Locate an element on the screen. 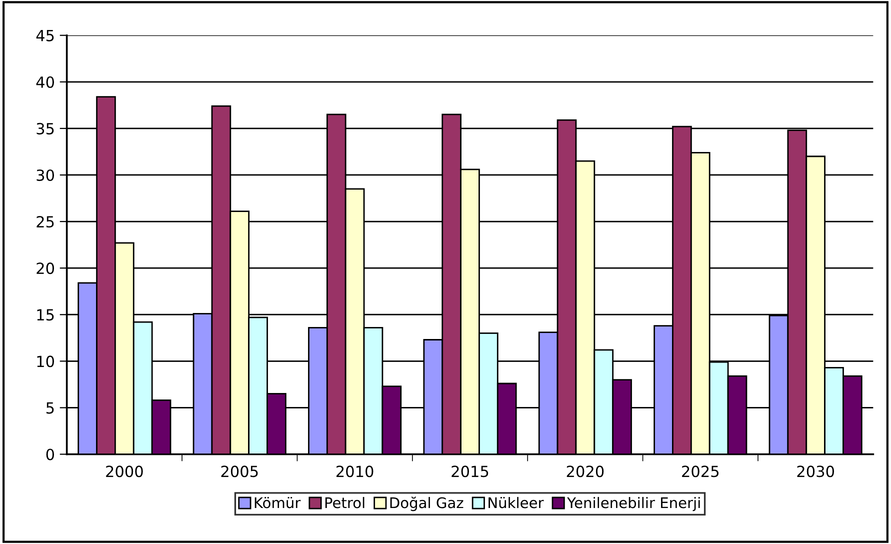  y-tick-label: 0 is located at coordinates (50, 454).